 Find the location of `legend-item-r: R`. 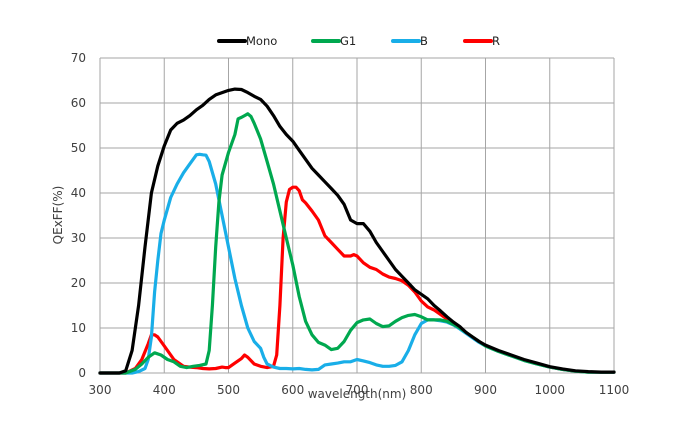

legend-item-r: R is located at coordinates (481, 41).